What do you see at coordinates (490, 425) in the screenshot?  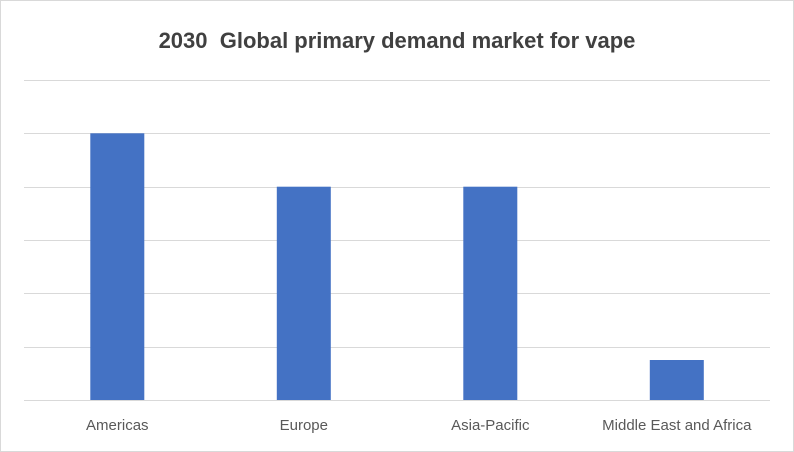 I see `x-tick-label: Asia-Pacific` at bounding box center [490, 425].